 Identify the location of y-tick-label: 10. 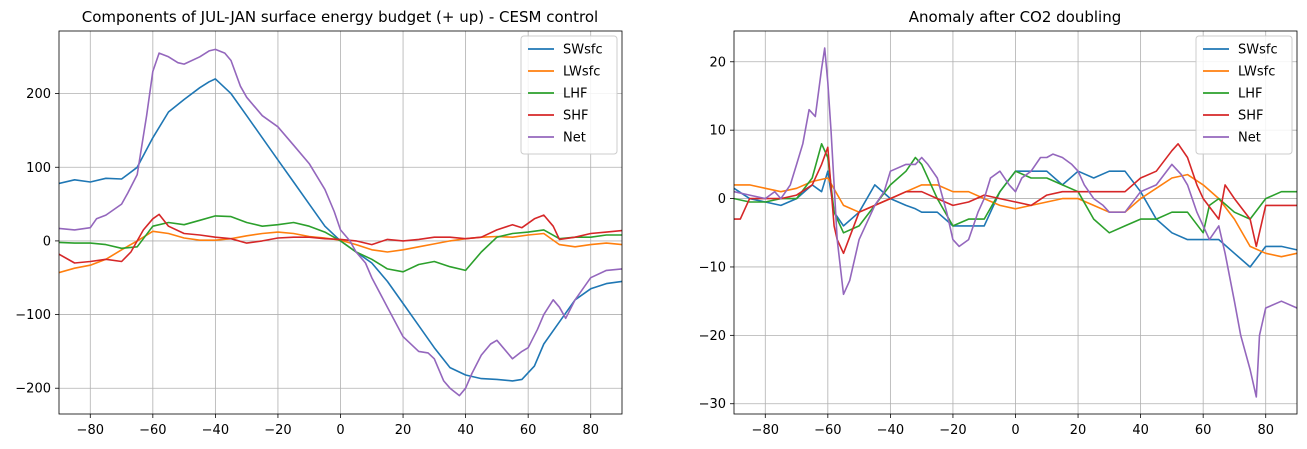
(717, 131).